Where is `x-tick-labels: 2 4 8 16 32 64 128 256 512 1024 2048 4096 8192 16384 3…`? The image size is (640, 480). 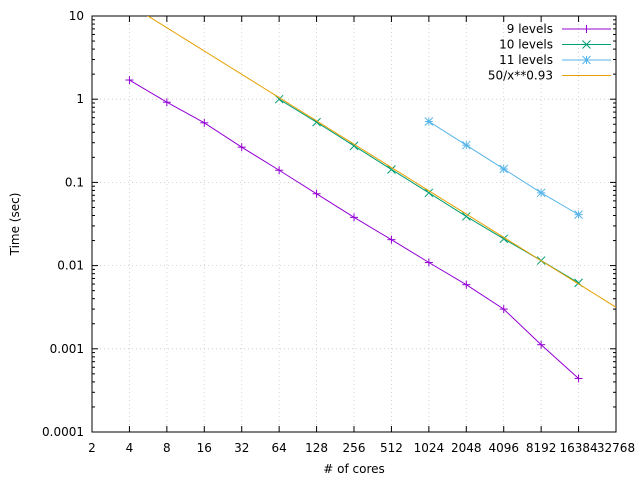
x-tick-labels: 2 4 8 16 32 64 128 256 512 1024 2048 4096 8192 16384 3… is located at coordinates (361, 448).